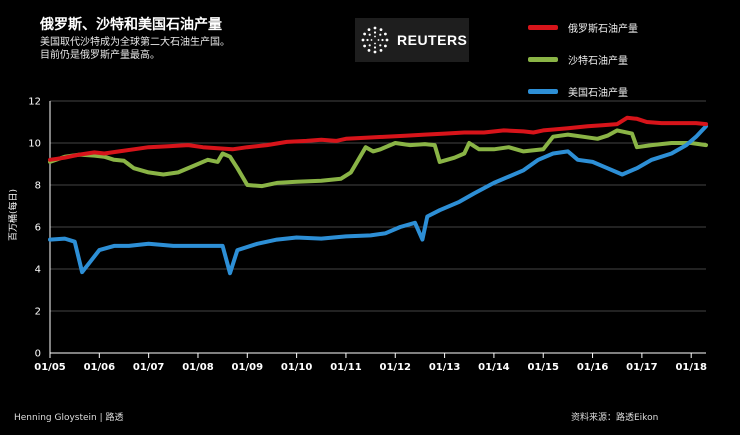 The image size is (740, 435). I want to click on x-tick-label: 01/15, so click(543, 367).